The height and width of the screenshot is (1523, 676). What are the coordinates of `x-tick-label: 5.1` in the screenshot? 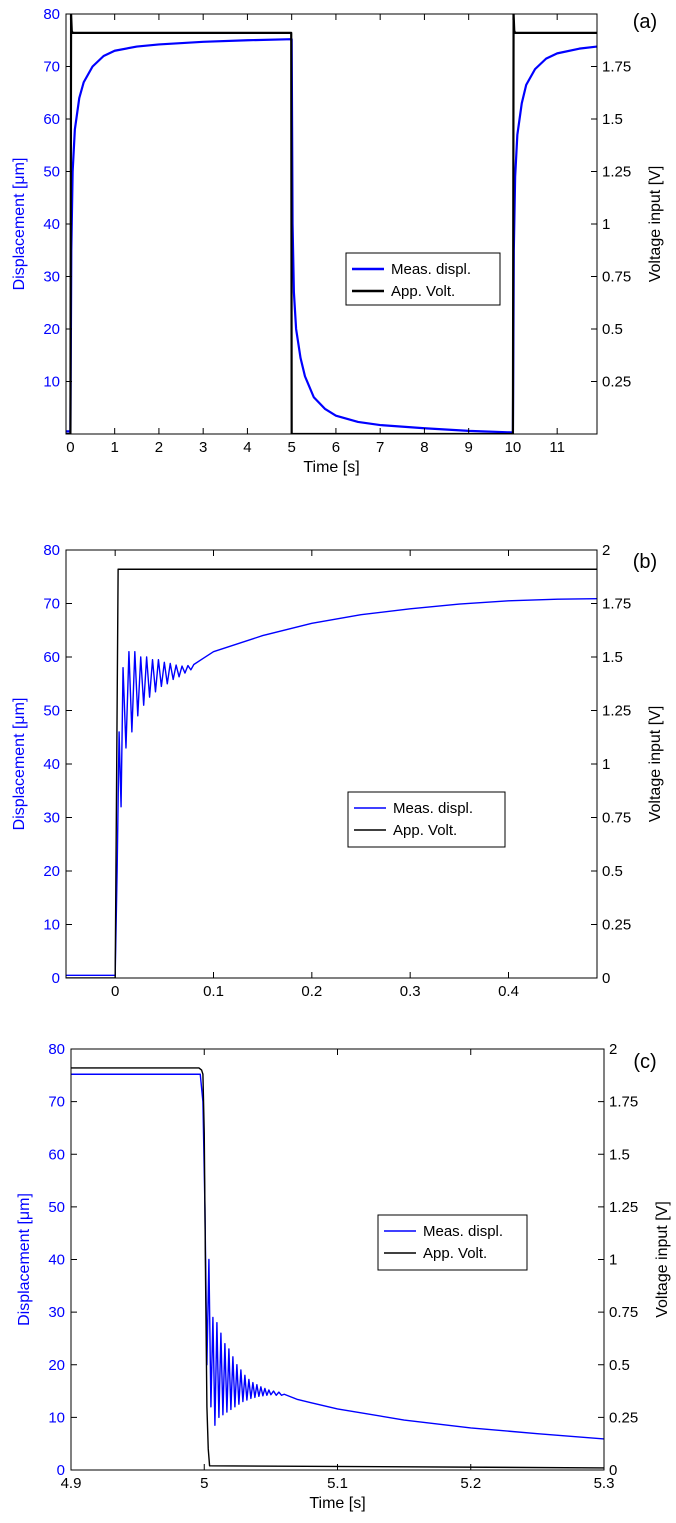 It's located at (337, 1483).